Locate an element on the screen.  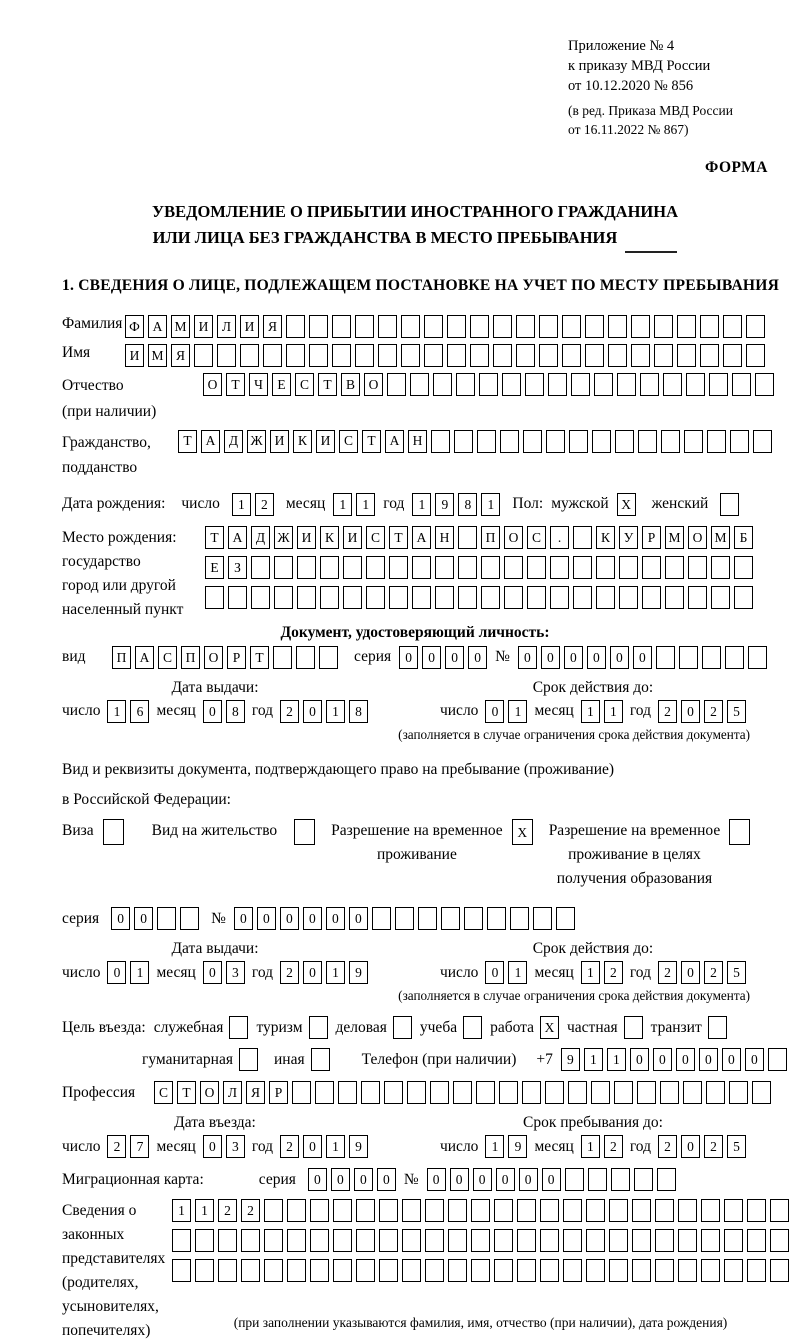
char-box: Н is located at coordinates (417, 441).